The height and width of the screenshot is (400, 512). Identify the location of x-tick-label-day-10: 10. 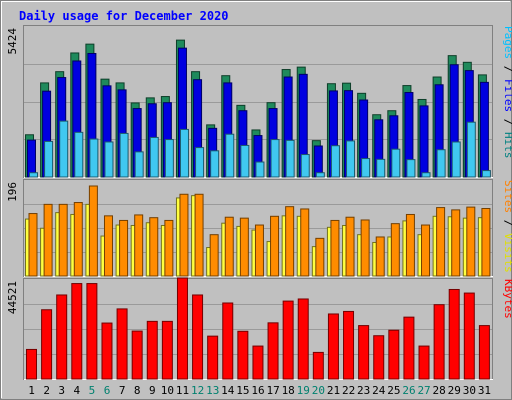
(167, 390).